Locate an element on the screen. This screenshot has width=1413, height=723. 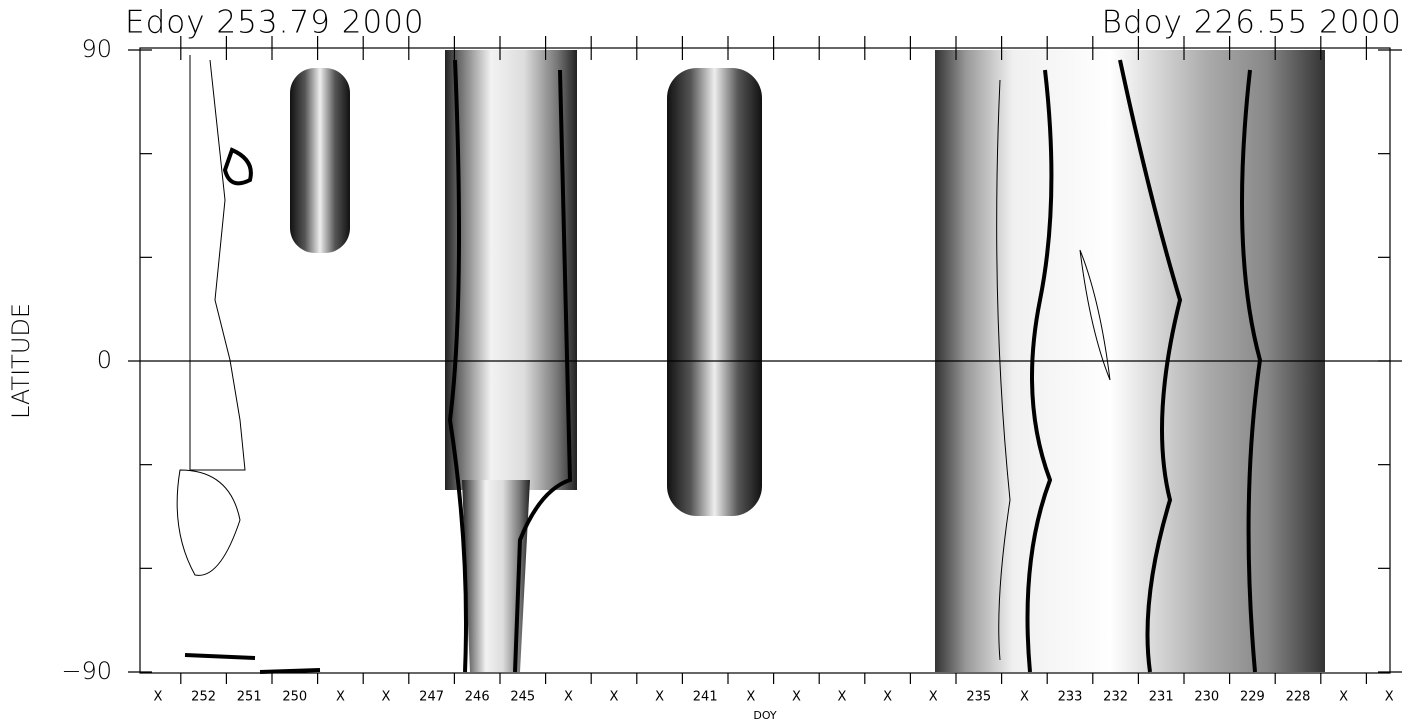
x-tick-label: 247 is located at coordinates (431, 697).